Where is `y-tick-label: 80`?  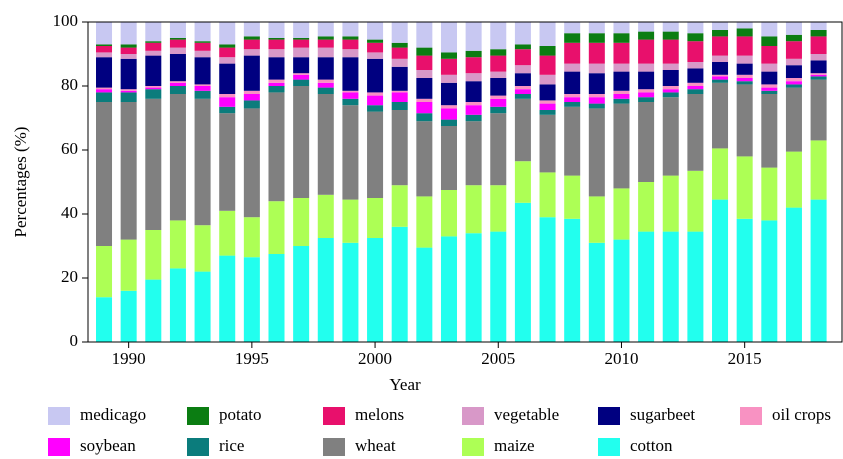 y-tick-label: 80 is located at coordinates (69, 84).